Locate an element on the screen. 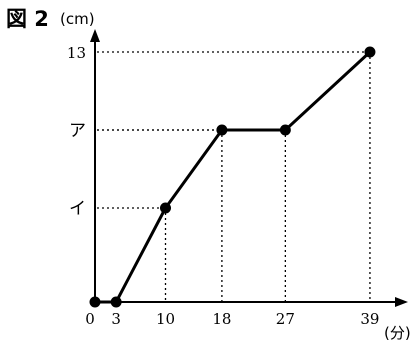  x-tick-label-27: 27 is located at coordinates (285, 319).